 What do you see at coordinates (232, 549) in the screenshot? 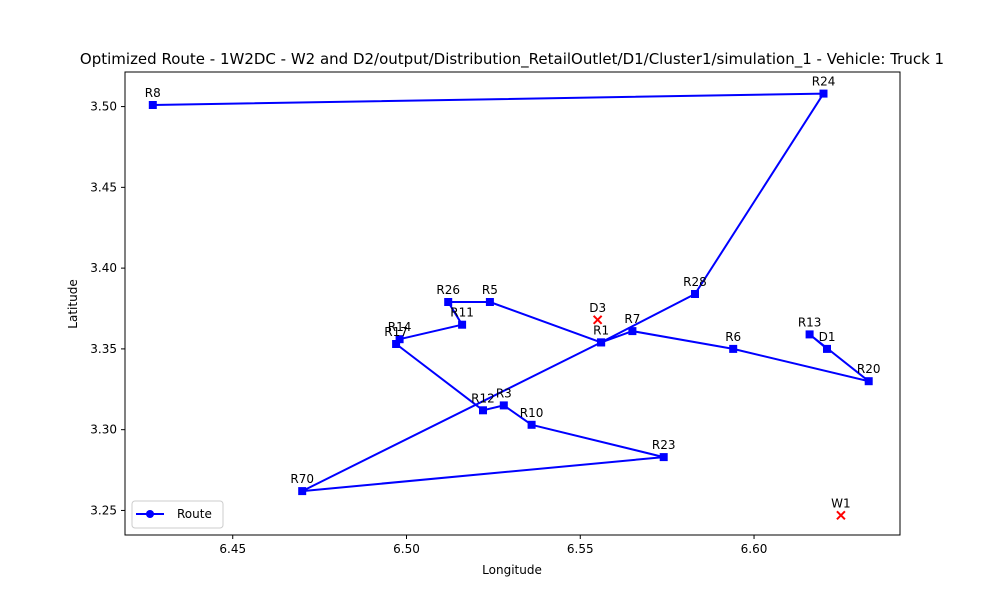
I see `x-tick-label: 6.45` at bounding box center [232, 549].